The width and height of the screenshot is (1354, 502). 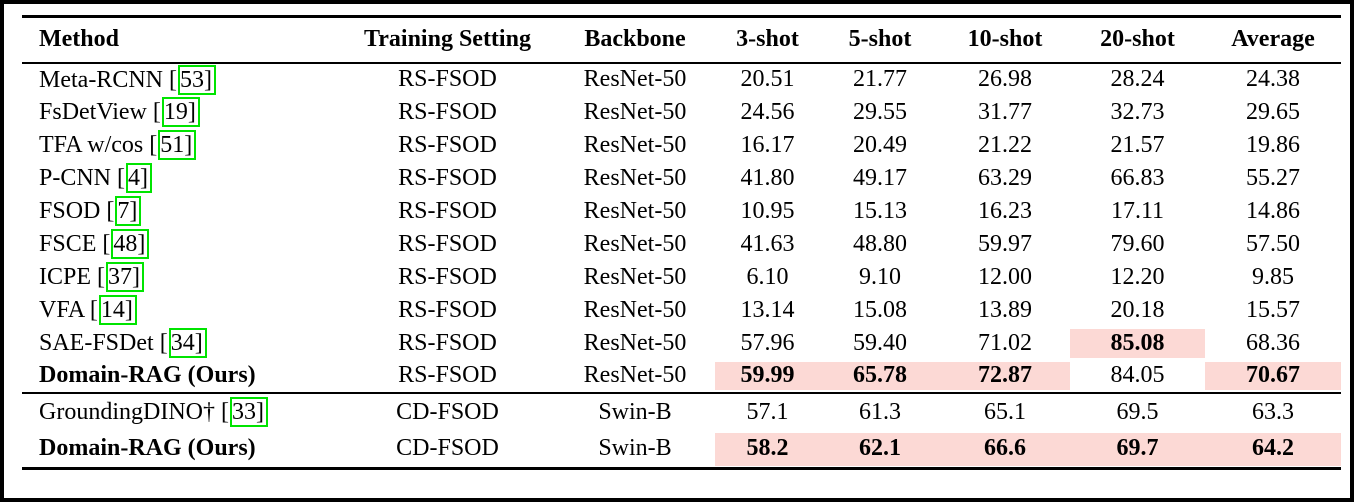 I want to click on value-cell: 59.40, so click(x=880, y=342).